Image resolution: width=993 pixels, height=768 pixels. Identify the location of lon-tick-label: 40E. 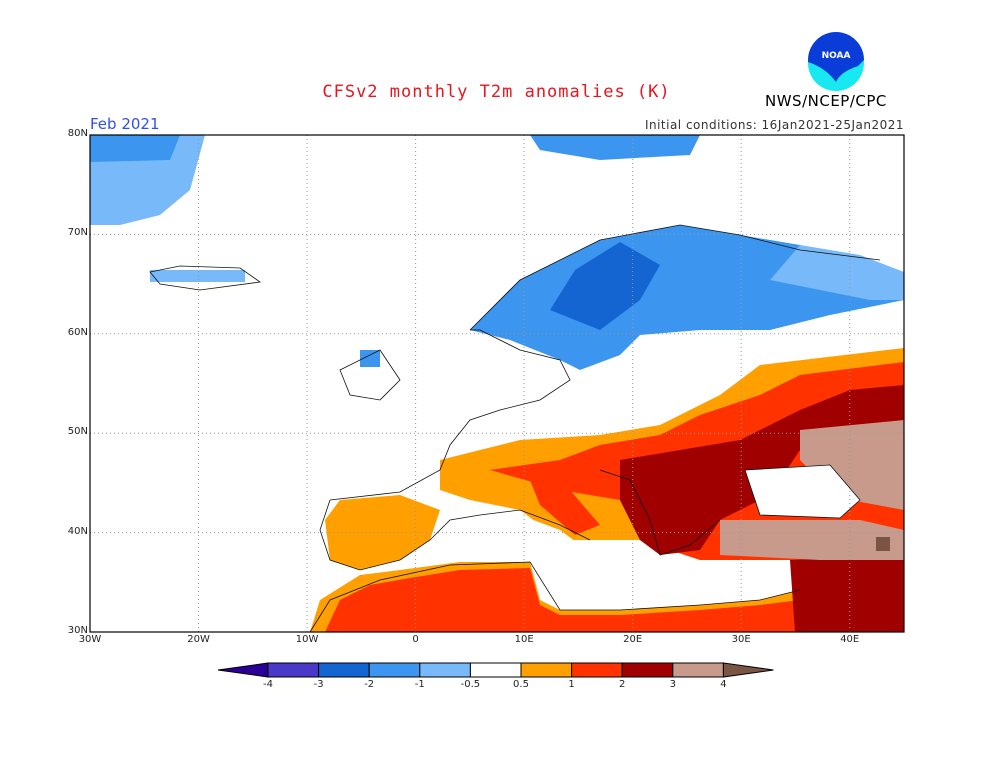
(850, 639).